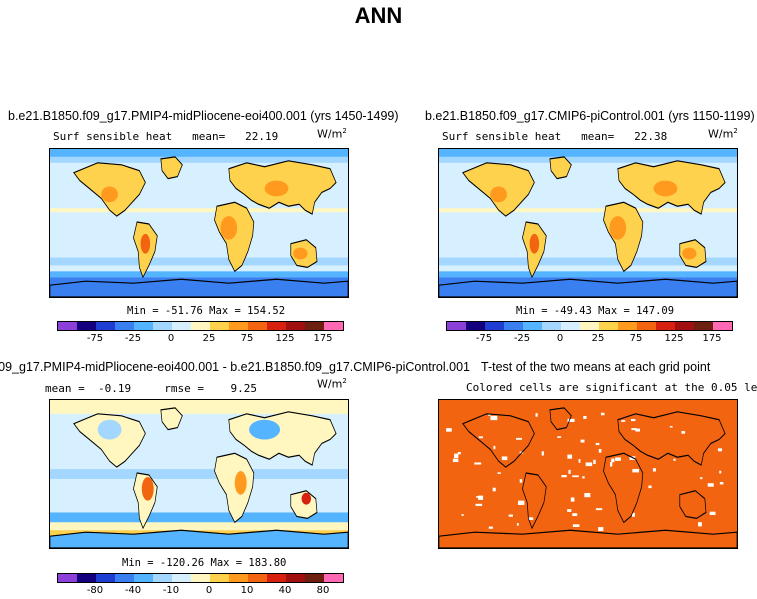 The image size is (757, 599). What do you see at coordinates (555, 136) in the screenshot?
I see `panel2-variable: Surf sensible heat mean= 22.38` at bounding box center [555, 136].